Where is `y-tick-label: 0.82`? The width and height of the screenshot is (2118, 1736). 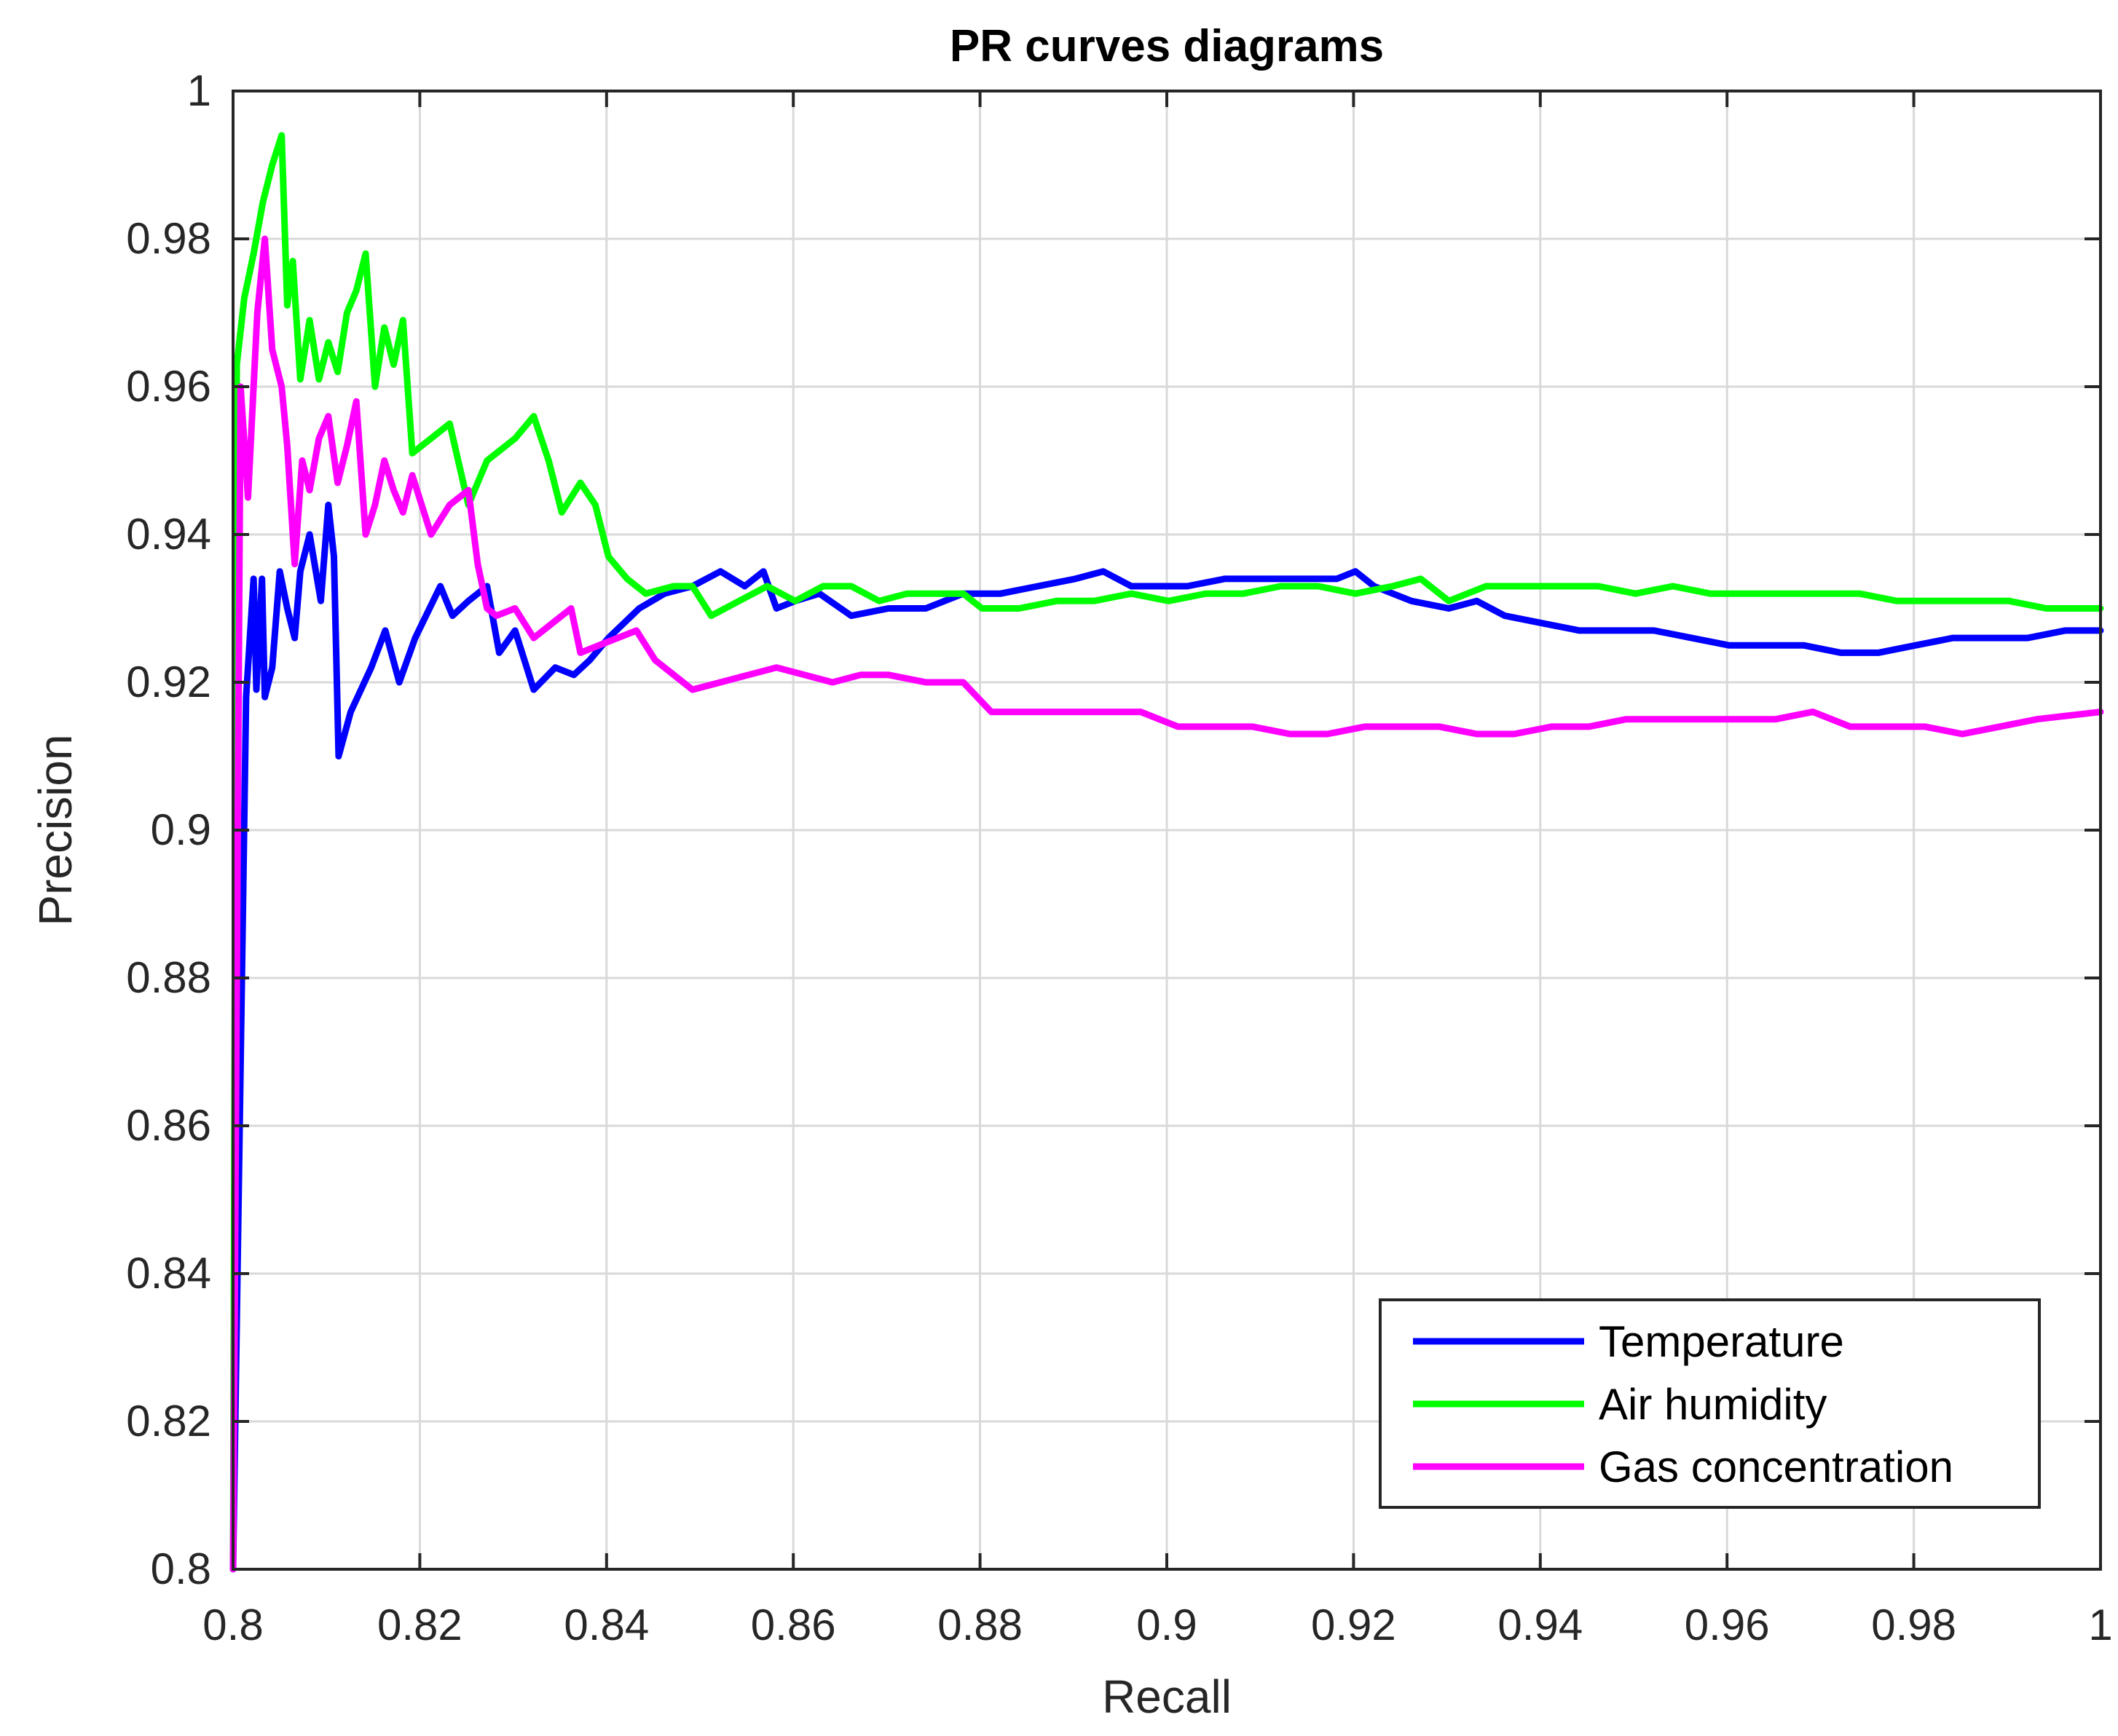 y-tick-label: 0.82 is located at coordinates (168, 1421).